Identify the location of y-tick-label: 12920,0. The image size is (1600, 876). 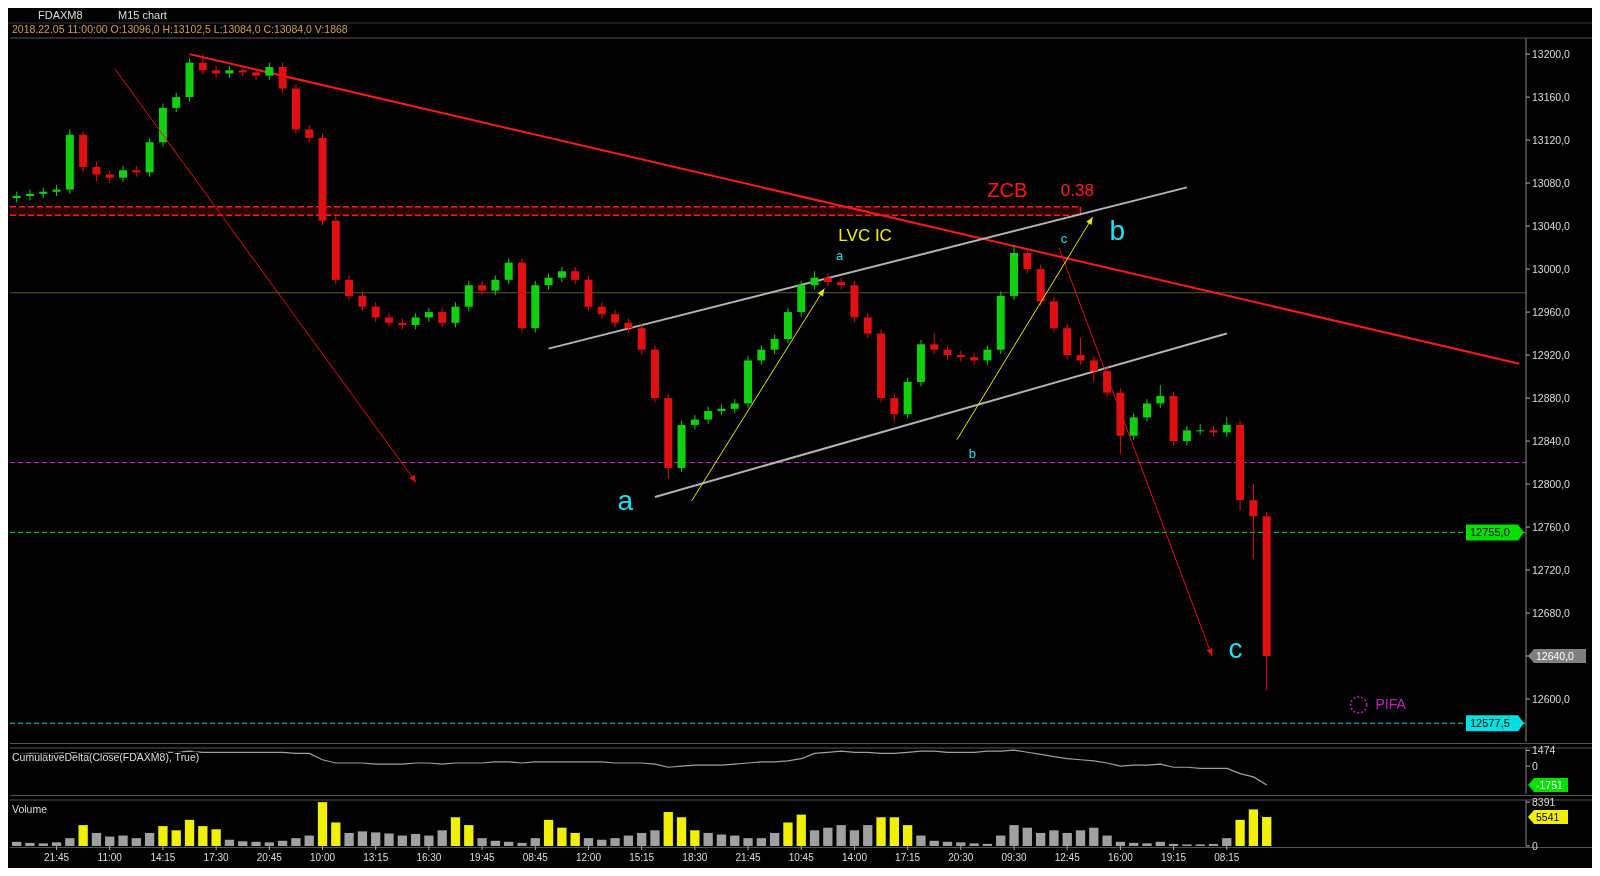
(1551, 355).